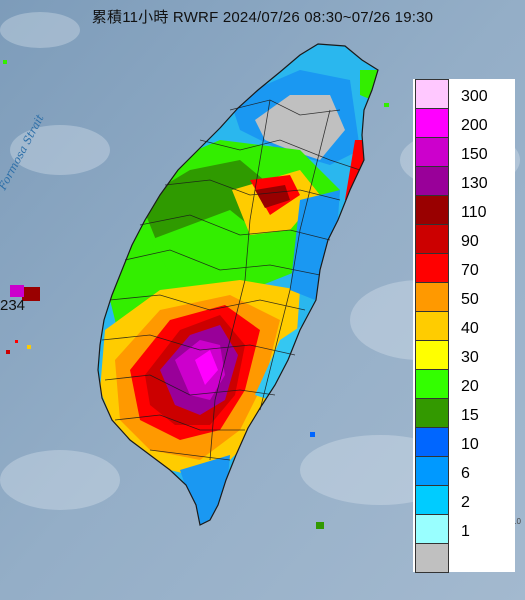 The image size is (525, 600). I want to click on legend-label: 130, so click(474, 183).